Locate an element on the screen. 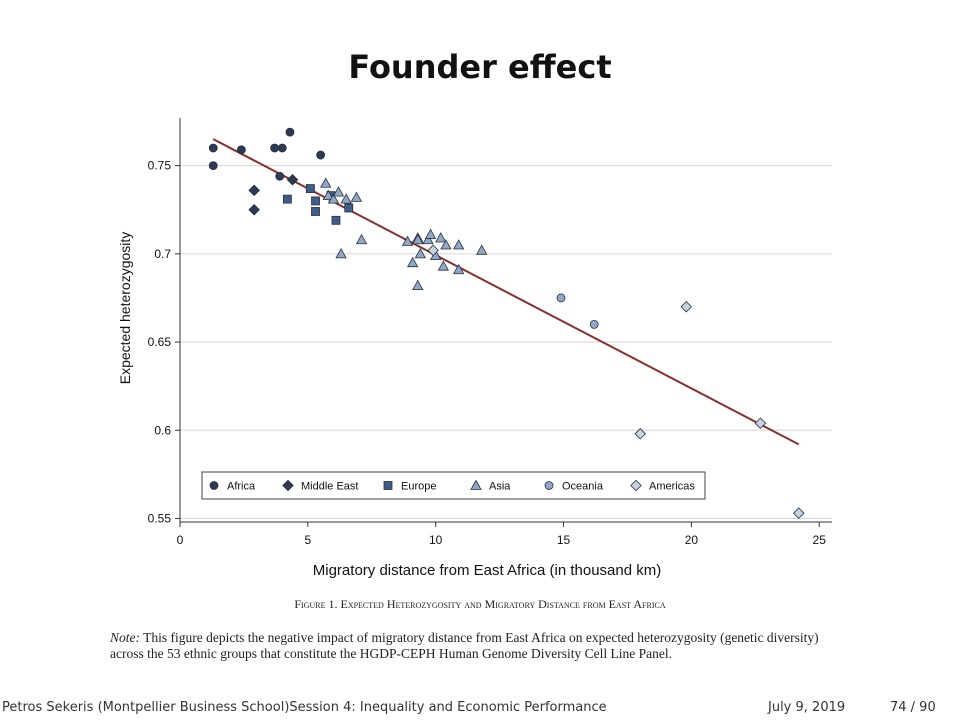 This screenshot has height=720, width=960. legend-label: Europe is located at coordinates (418, 487).